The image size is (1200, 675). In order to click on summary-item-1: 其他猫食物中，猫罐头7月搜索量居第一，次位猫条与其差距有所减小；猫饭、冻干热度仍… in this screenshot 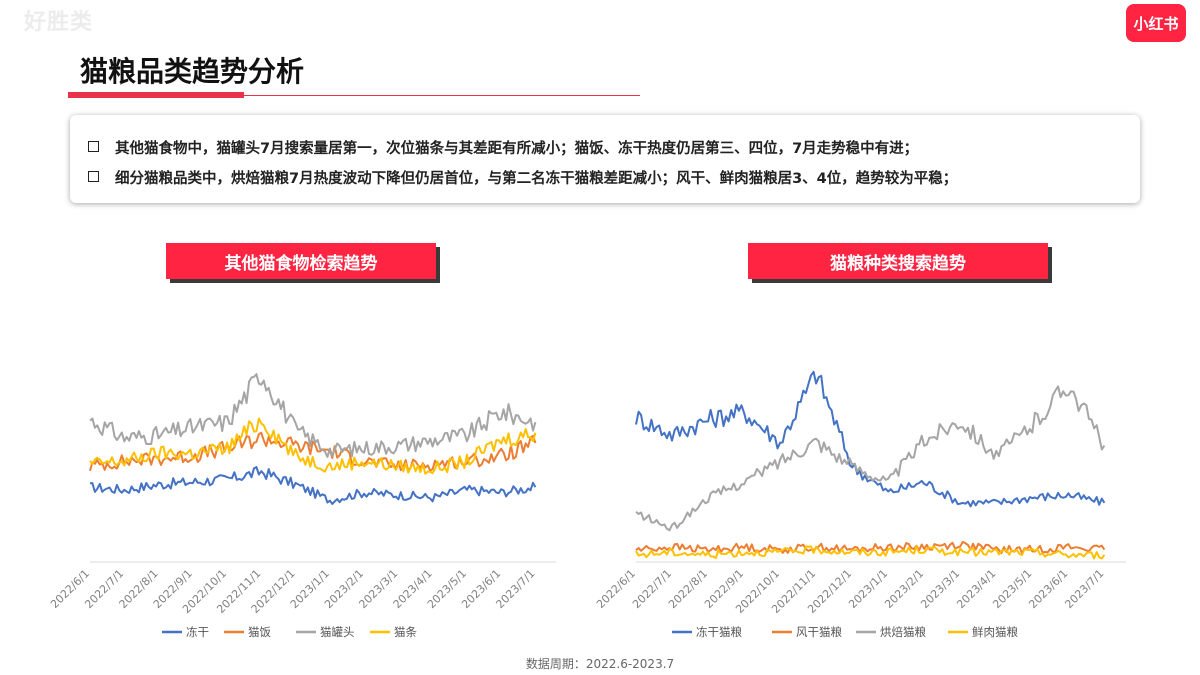, I will do `click(503, 147)`.